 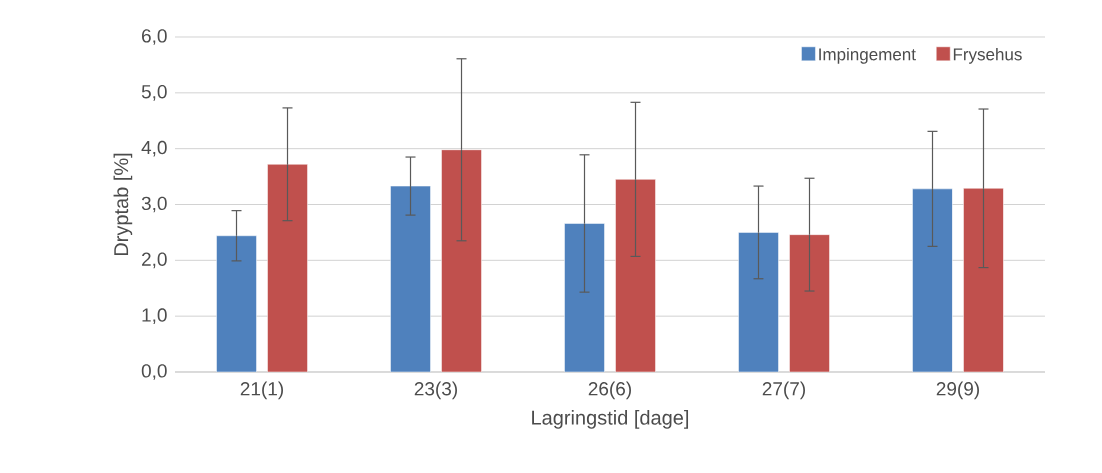 What do you see at coordinates (957, 390) in the screenshot?
I see `x-tick-label: 29(9)` at bounding box center [957, 390].